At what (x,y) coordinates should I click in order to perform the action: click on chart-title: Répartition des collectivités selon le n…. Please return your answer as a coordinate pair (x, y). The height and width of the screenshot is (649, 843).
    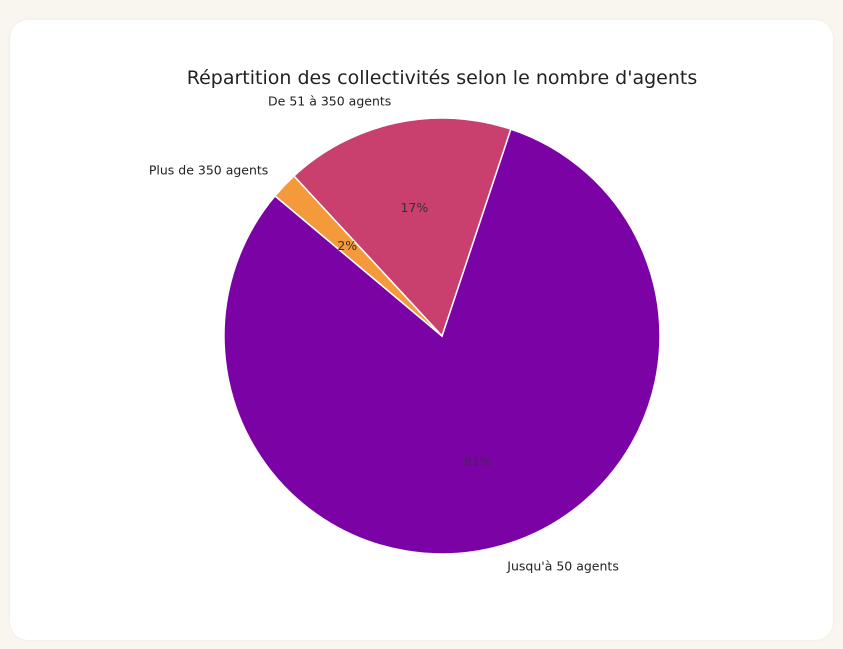
    Looking at the image, I should click on (442, 78).